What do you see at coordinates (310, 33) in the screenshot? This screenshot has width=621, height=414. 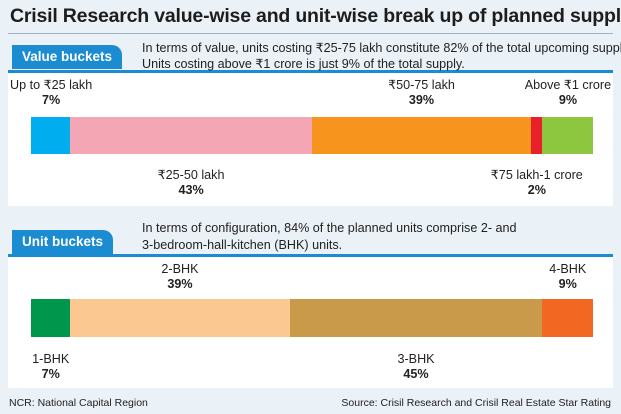 I see `title-divider` at bounding box center [310, 33].